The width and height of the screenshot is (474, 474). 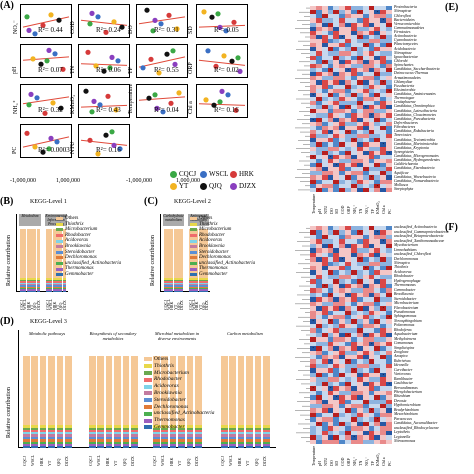 I want to click on heatmap-col-label: Chl a, so click(x=384, y=461).